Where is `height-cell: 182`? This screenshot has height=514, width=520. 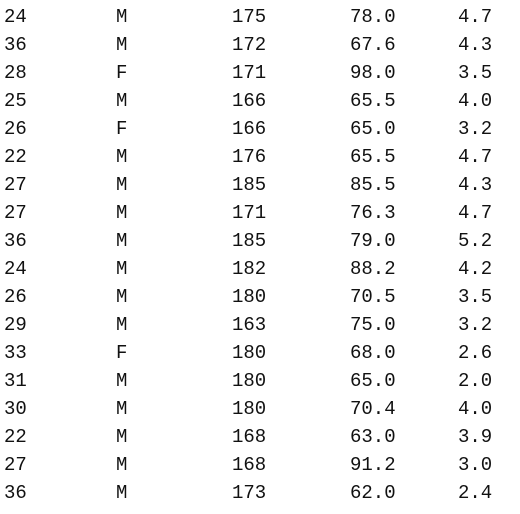 height-cell: 182 is located at coordinates (249, 269).